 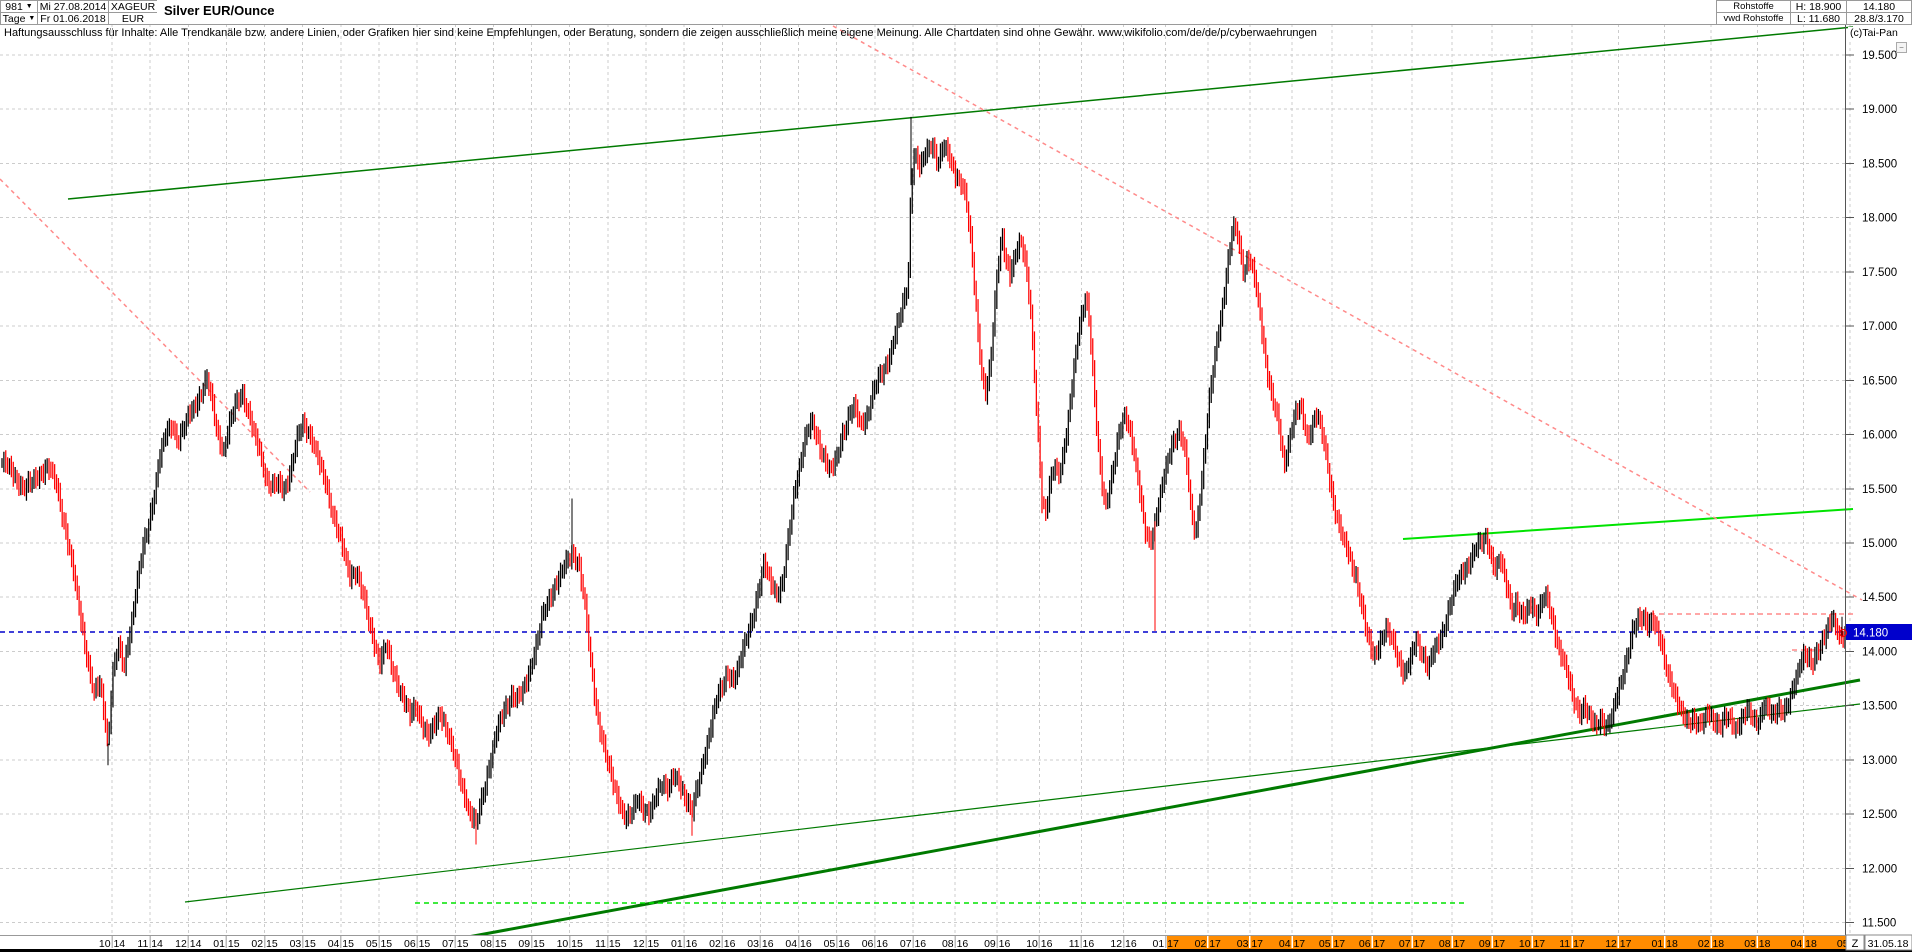 What do you see at coordinates (1879, 327) in the screenshot?
I see `price-axis-label: 17.000` at bounding box center [1879, 327].